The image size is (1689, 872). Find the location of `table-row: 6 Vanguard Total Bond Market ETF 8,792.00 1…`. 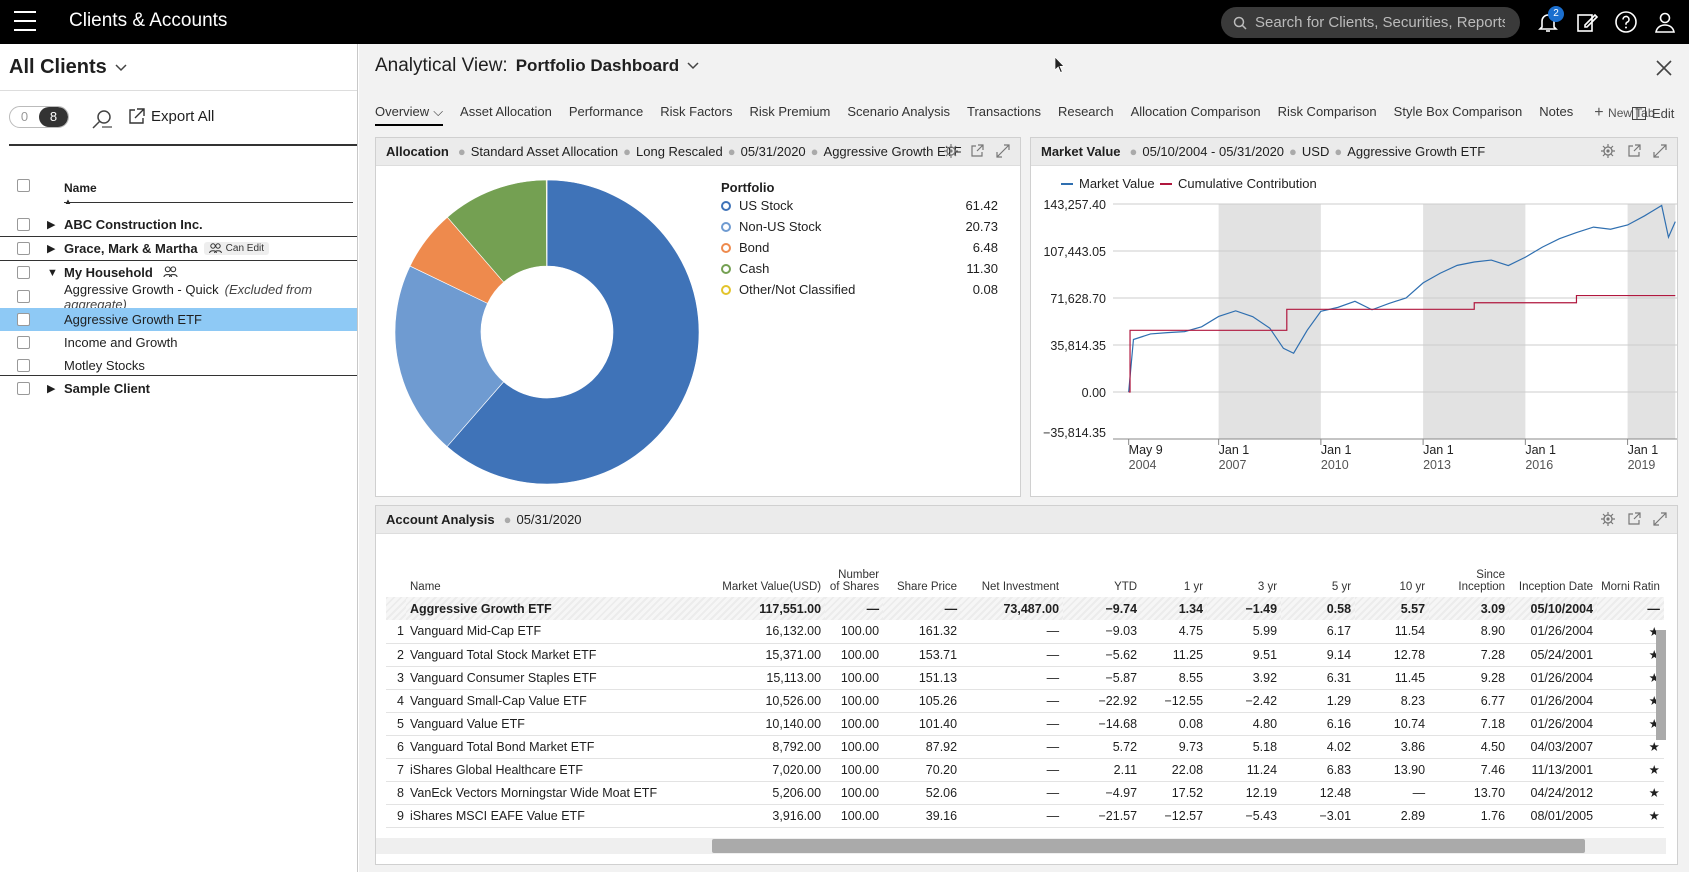

table-row: 6 Vanguard Total Bond Market ETF 8,792.00 1… is located at coordinates (1025, 747).